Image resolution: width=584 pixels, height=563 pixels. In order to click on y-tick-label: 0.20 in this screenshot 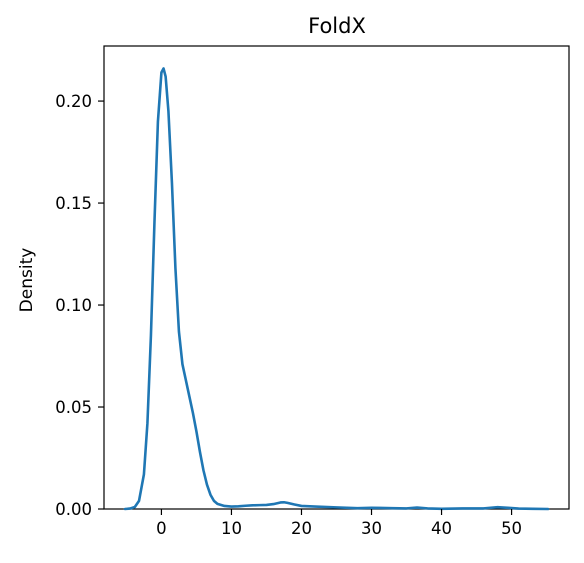, I will do `click(73, 101)`.